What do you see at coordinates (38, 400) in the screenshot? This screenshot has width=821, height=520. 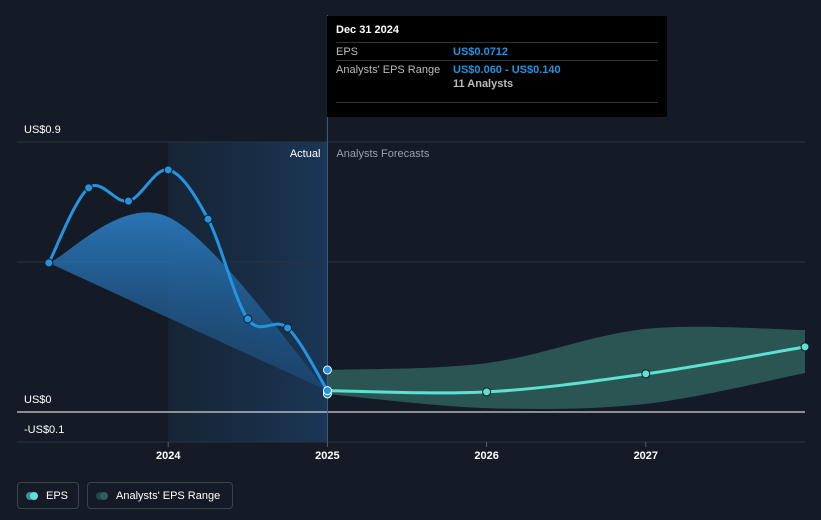 I see `y-tick-label: US$0` at bounding box center [38, 400].